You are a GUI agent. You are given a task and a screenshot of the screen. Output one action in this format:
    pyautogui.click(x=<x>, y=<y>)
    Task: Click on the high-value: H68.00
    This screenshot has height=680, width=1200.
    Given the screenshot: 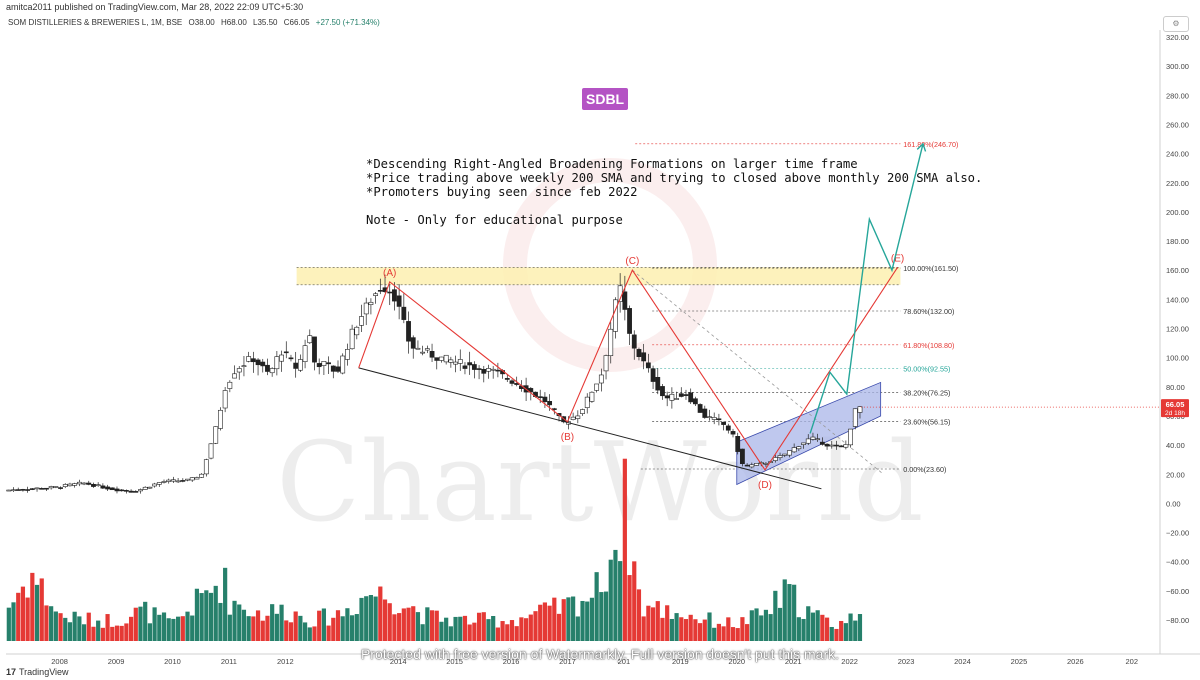 What is the action you would take?
    pyautogui.click(x=234, y=22)
    